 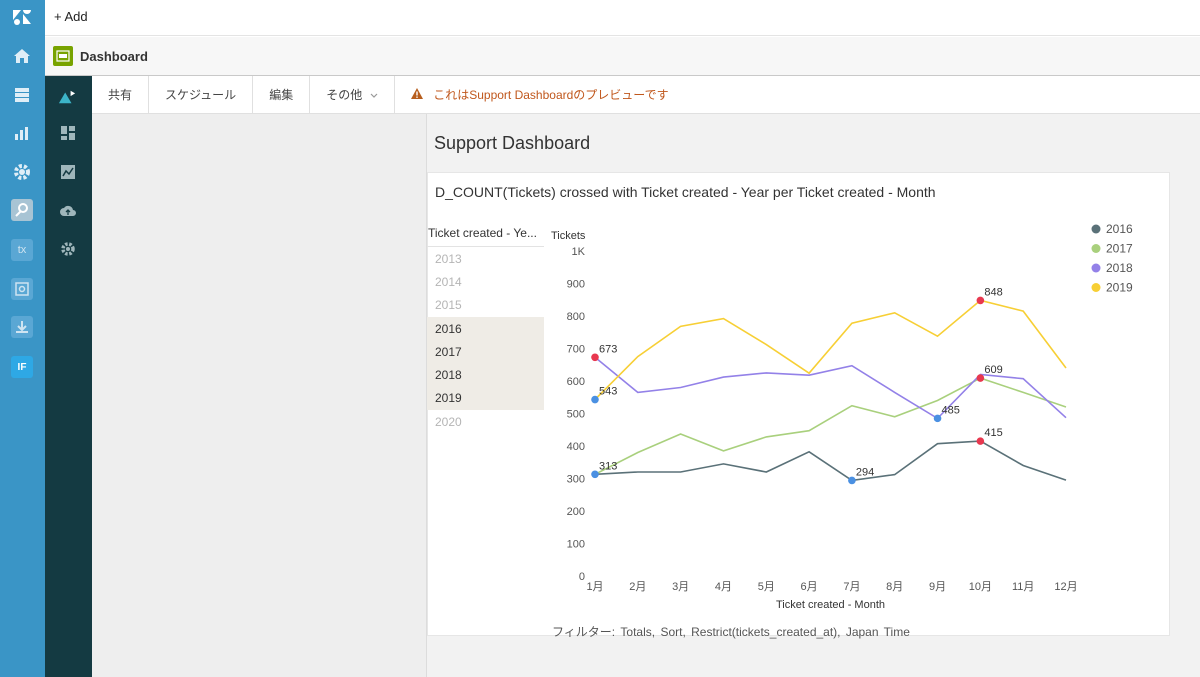 I want to click on chevron-down-icon, so click(x=374, y=95).